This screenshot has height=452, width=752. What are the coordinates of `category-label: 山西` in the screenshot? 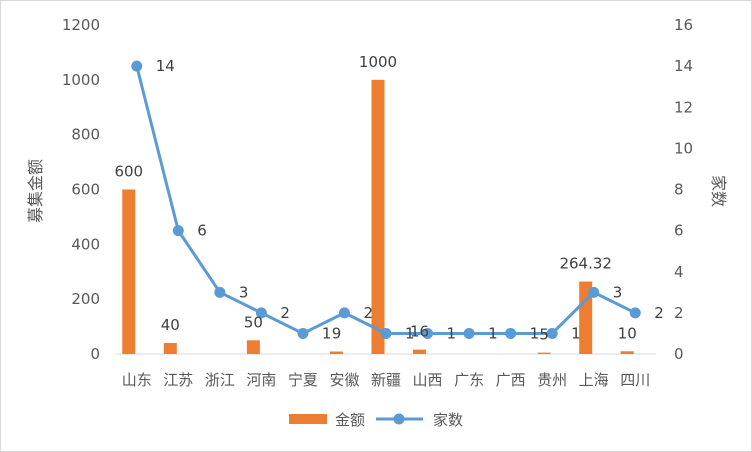 It's located at (428, 380).